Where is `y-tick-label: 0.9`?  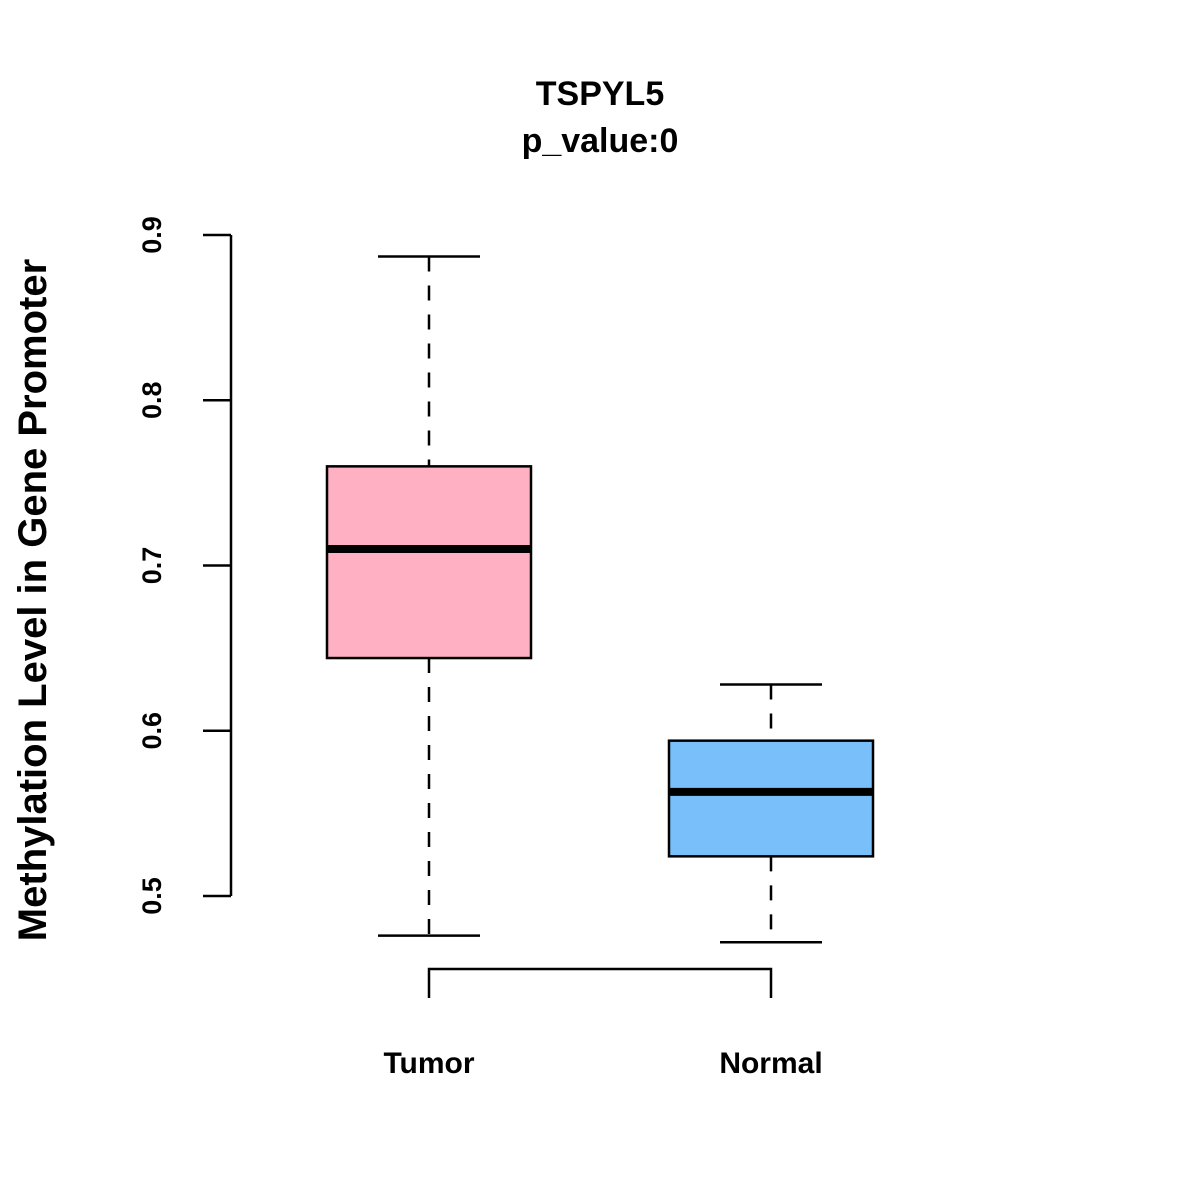 y-tick-label: 0.9 is located at coordinates (152, 235).